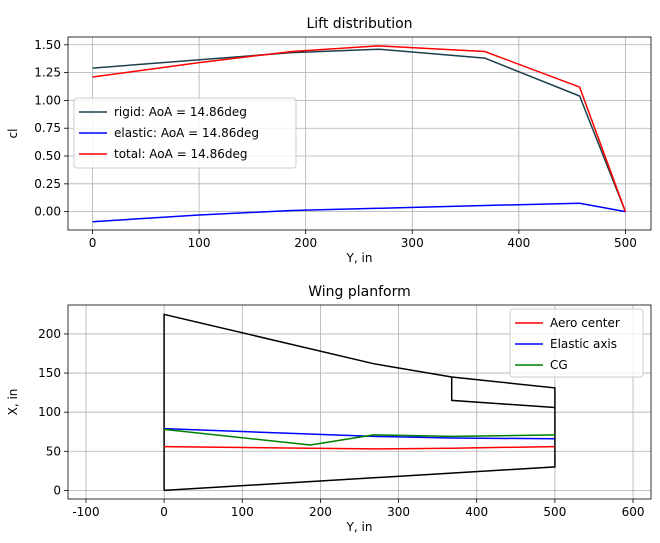  I want to click on y-tick-label: 0.50, so click(47, 156).